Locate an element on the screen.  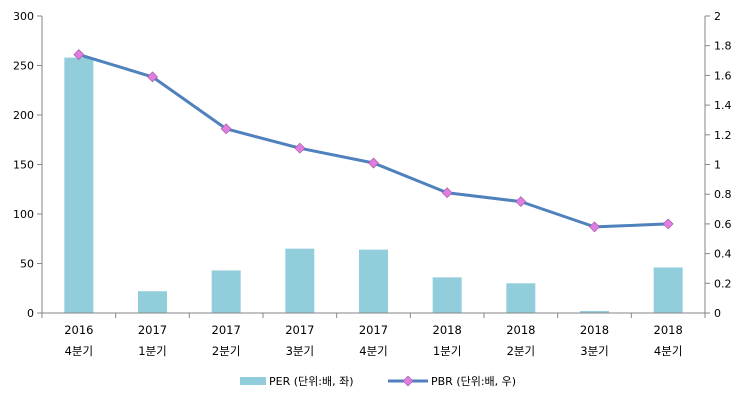
left-tick-label: 100 is located at coordinates (23, 214).